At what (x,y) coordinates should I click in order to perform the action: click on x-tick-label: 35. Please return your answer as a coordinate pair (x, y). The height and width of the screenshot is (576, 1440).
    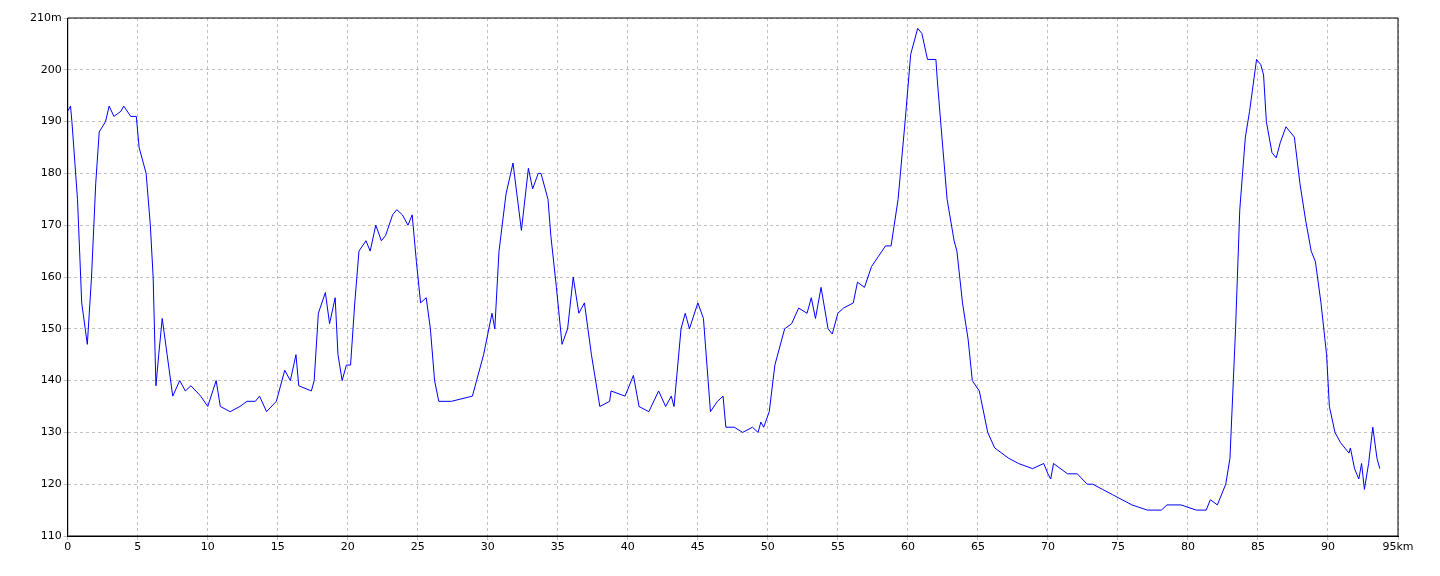
    Looking at the image, I should click on (557, 547).